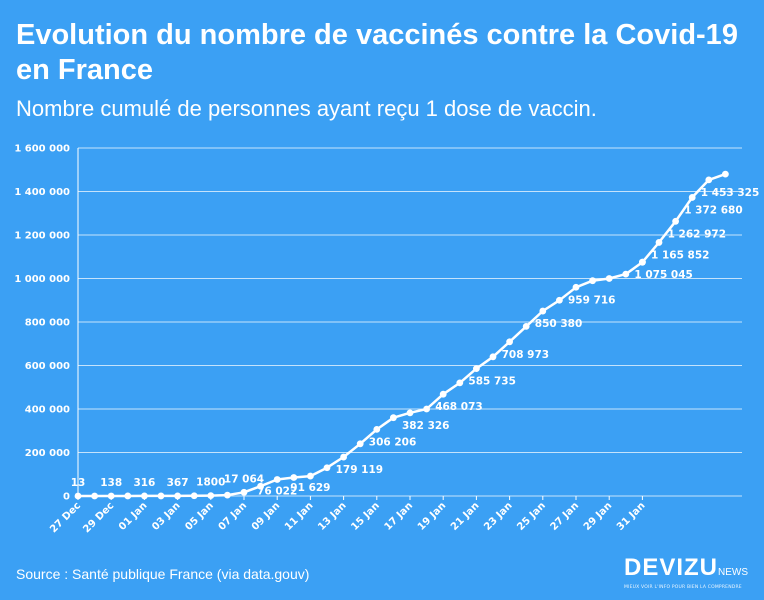 The width and height of the screenshot is (764, 600). What do you see at coordinates (365, 516) in the screenshot?
I see `x-tick-label: 15 Jan` at bounding box center [365, 516].